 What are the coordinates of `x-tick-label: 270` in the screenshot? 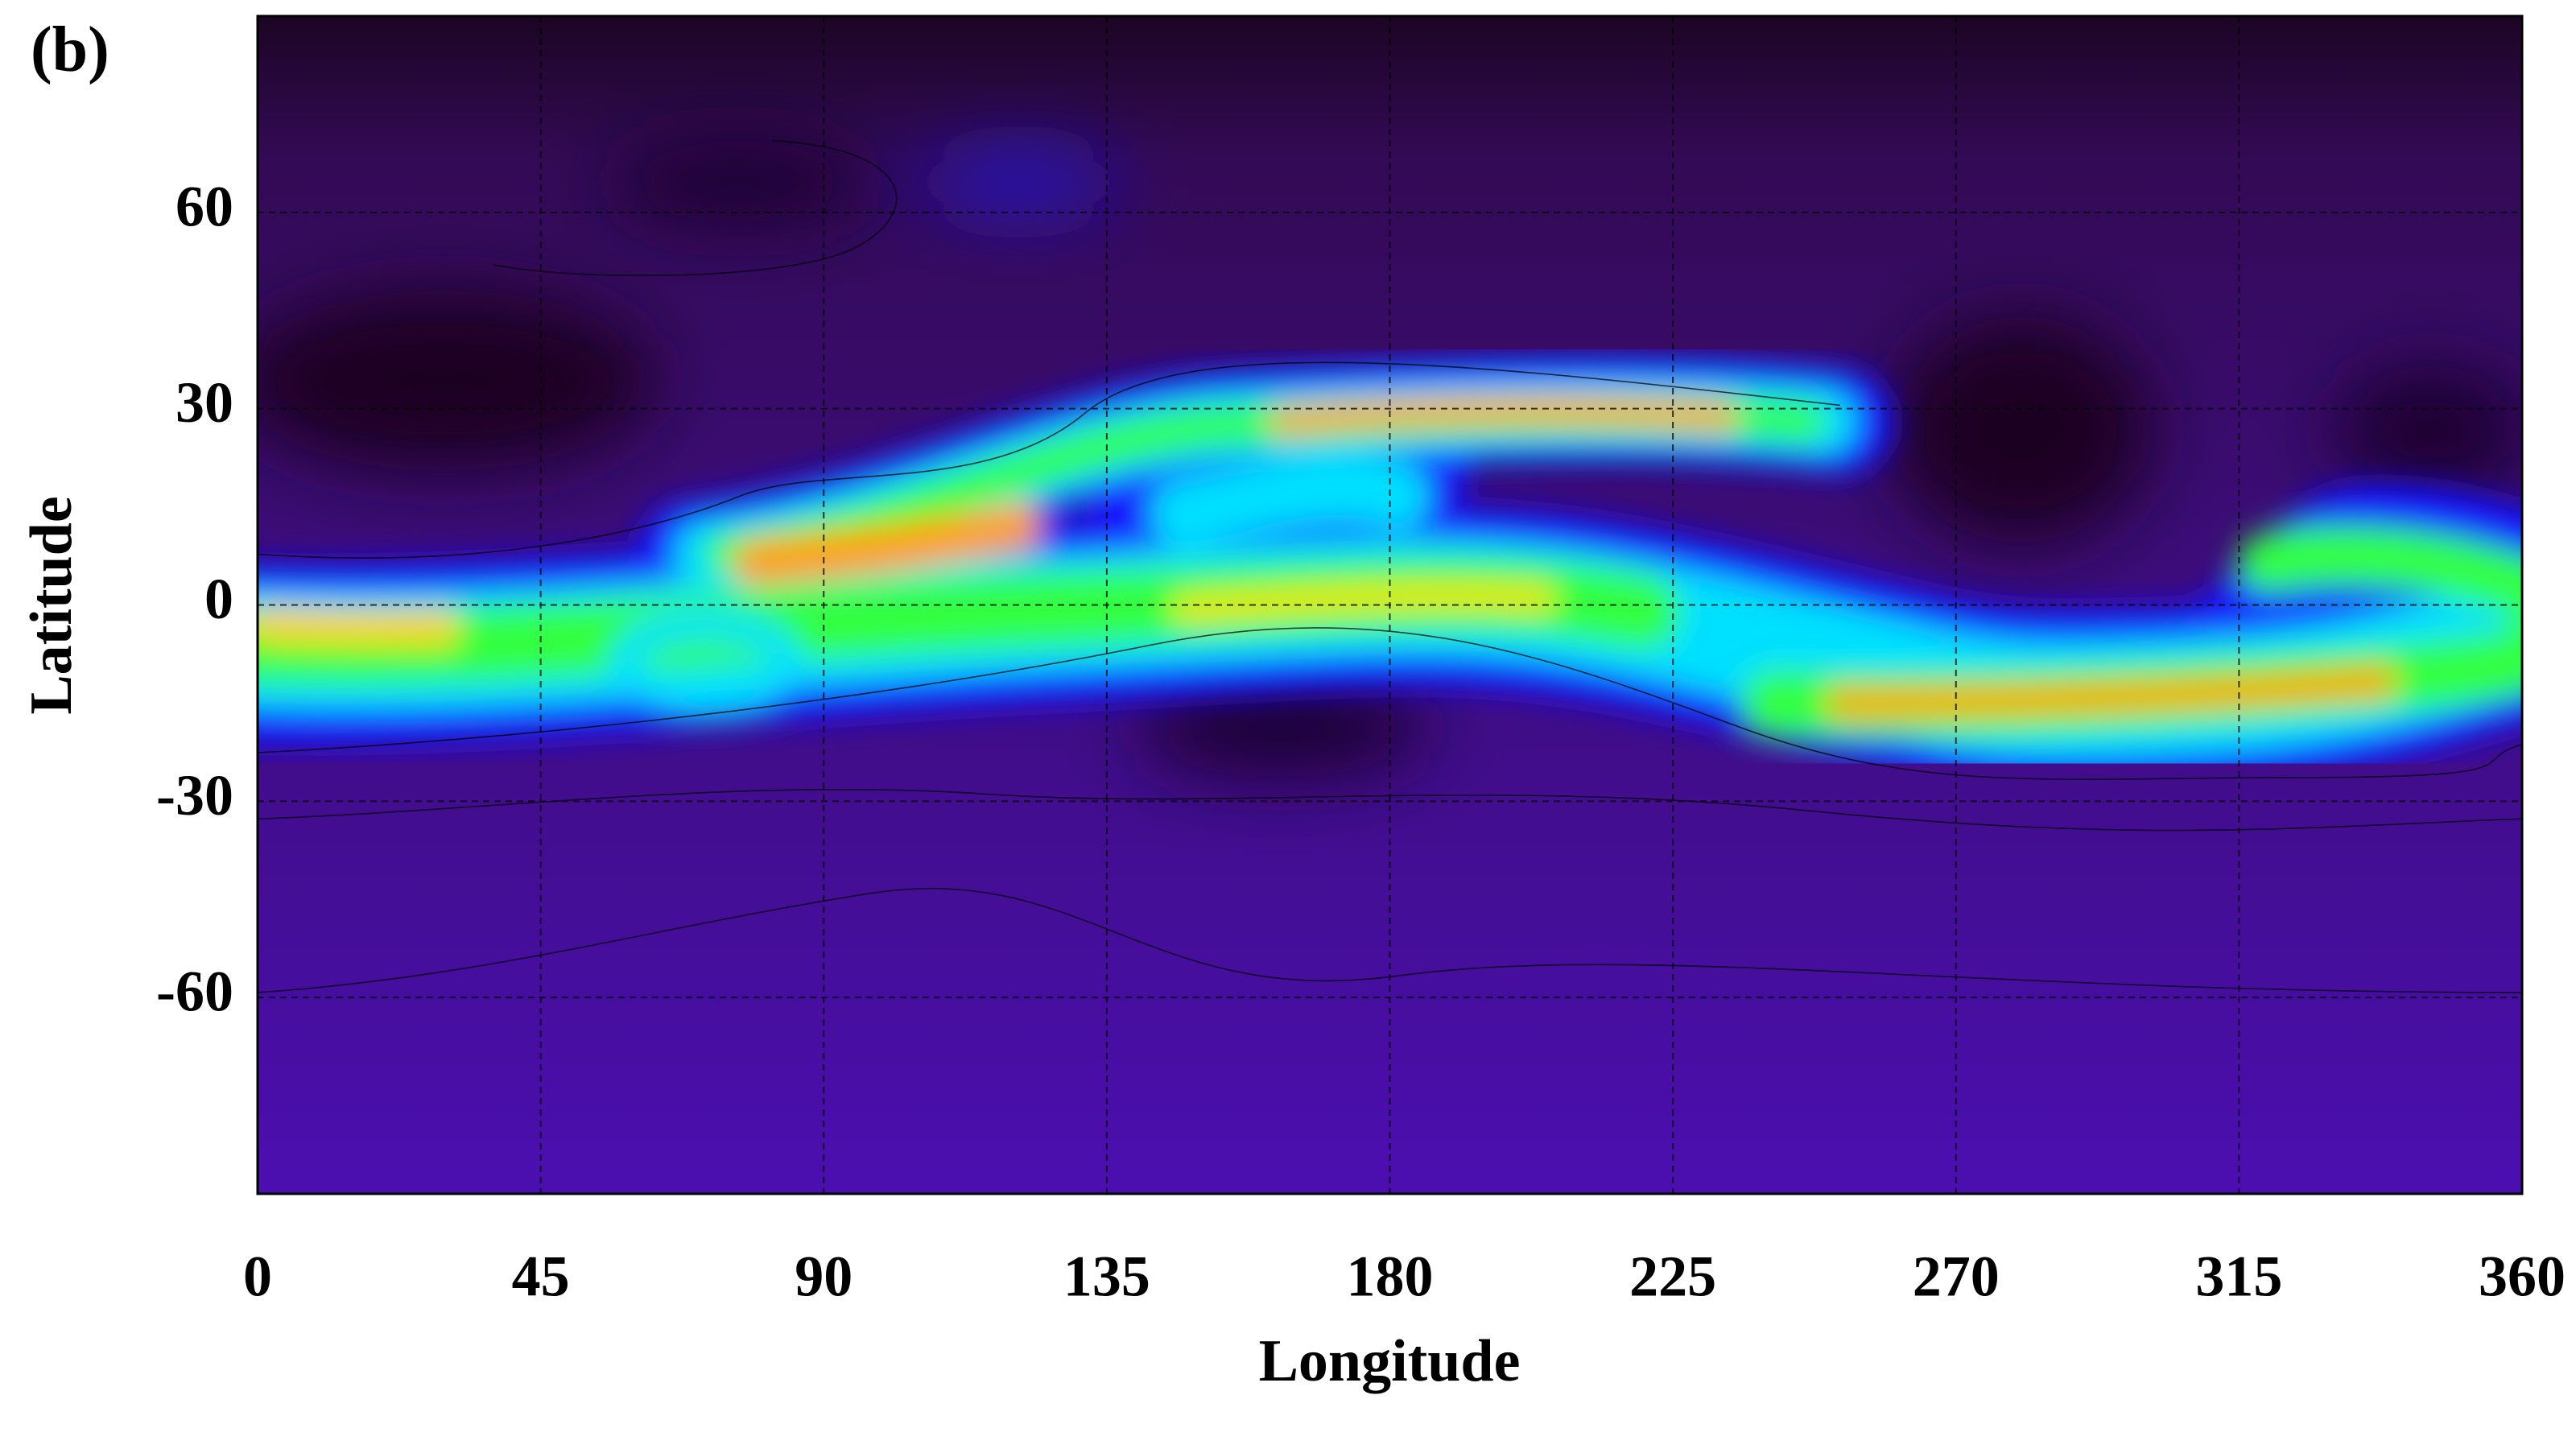 It's located at (1956, 1277).